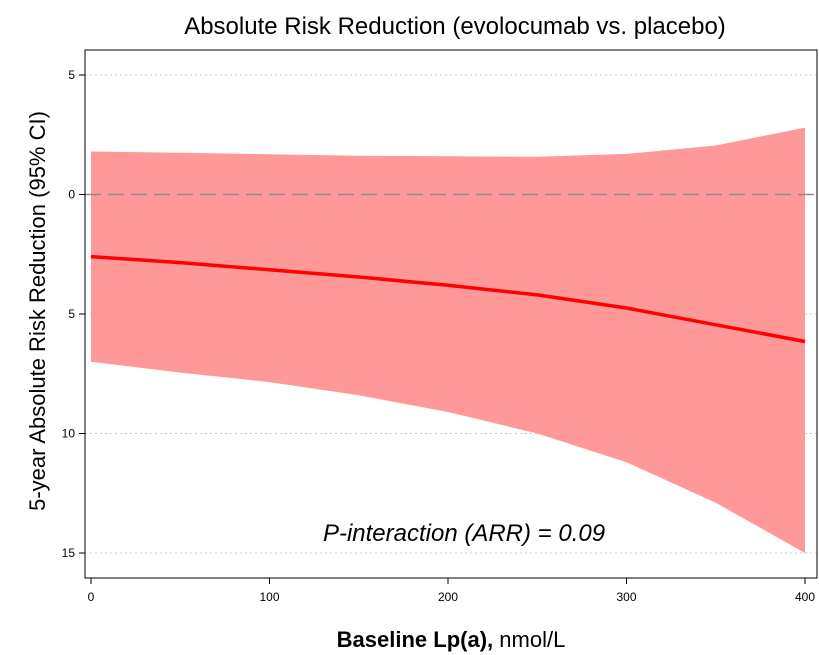 This screenshot has height=655, width=819. I want to click on x-tick-label: 300, so click(626, 597).